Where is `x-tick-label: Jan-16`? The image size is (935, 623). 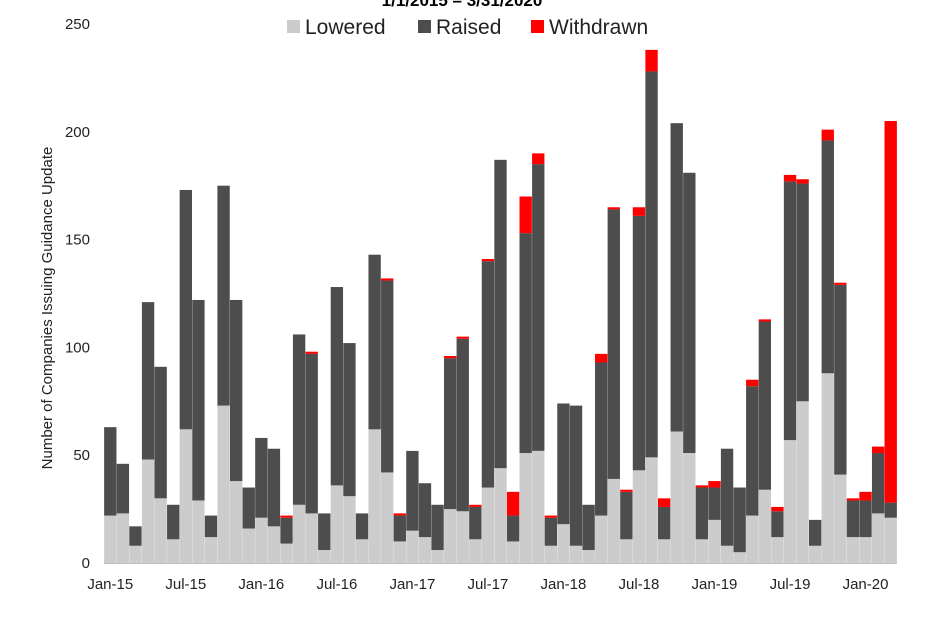 x-tick-label: Jan-16 is located at coordinates (261, 584).